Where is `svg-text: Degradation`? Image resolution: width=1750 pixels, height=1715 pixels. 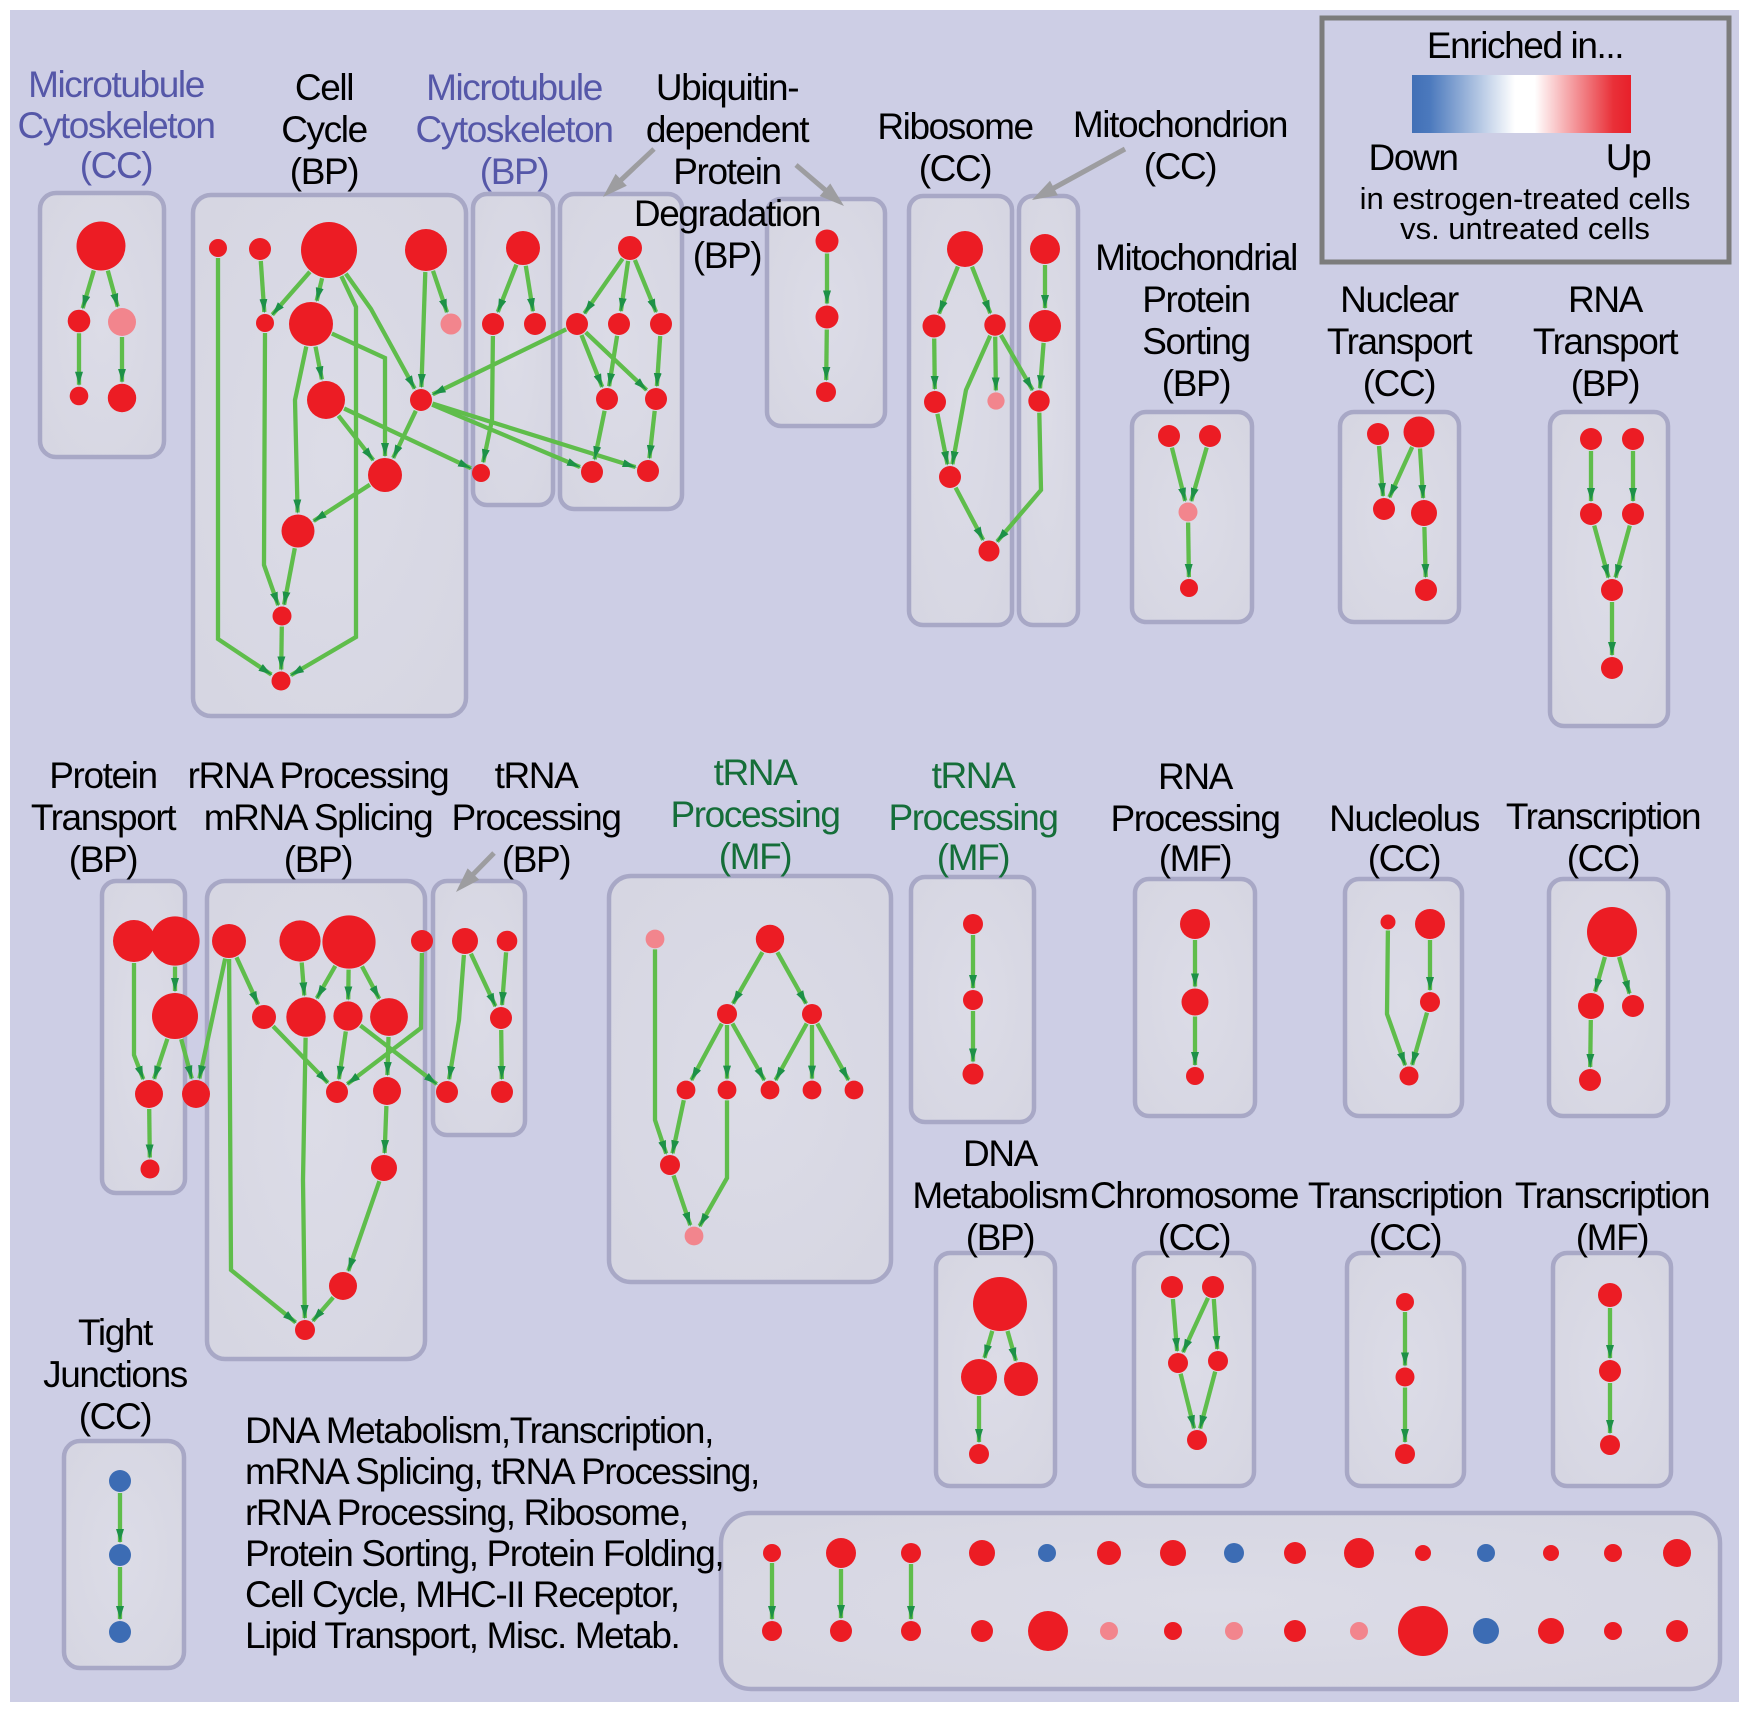
svg-text: Degradation is located at coordinates (727, 213).